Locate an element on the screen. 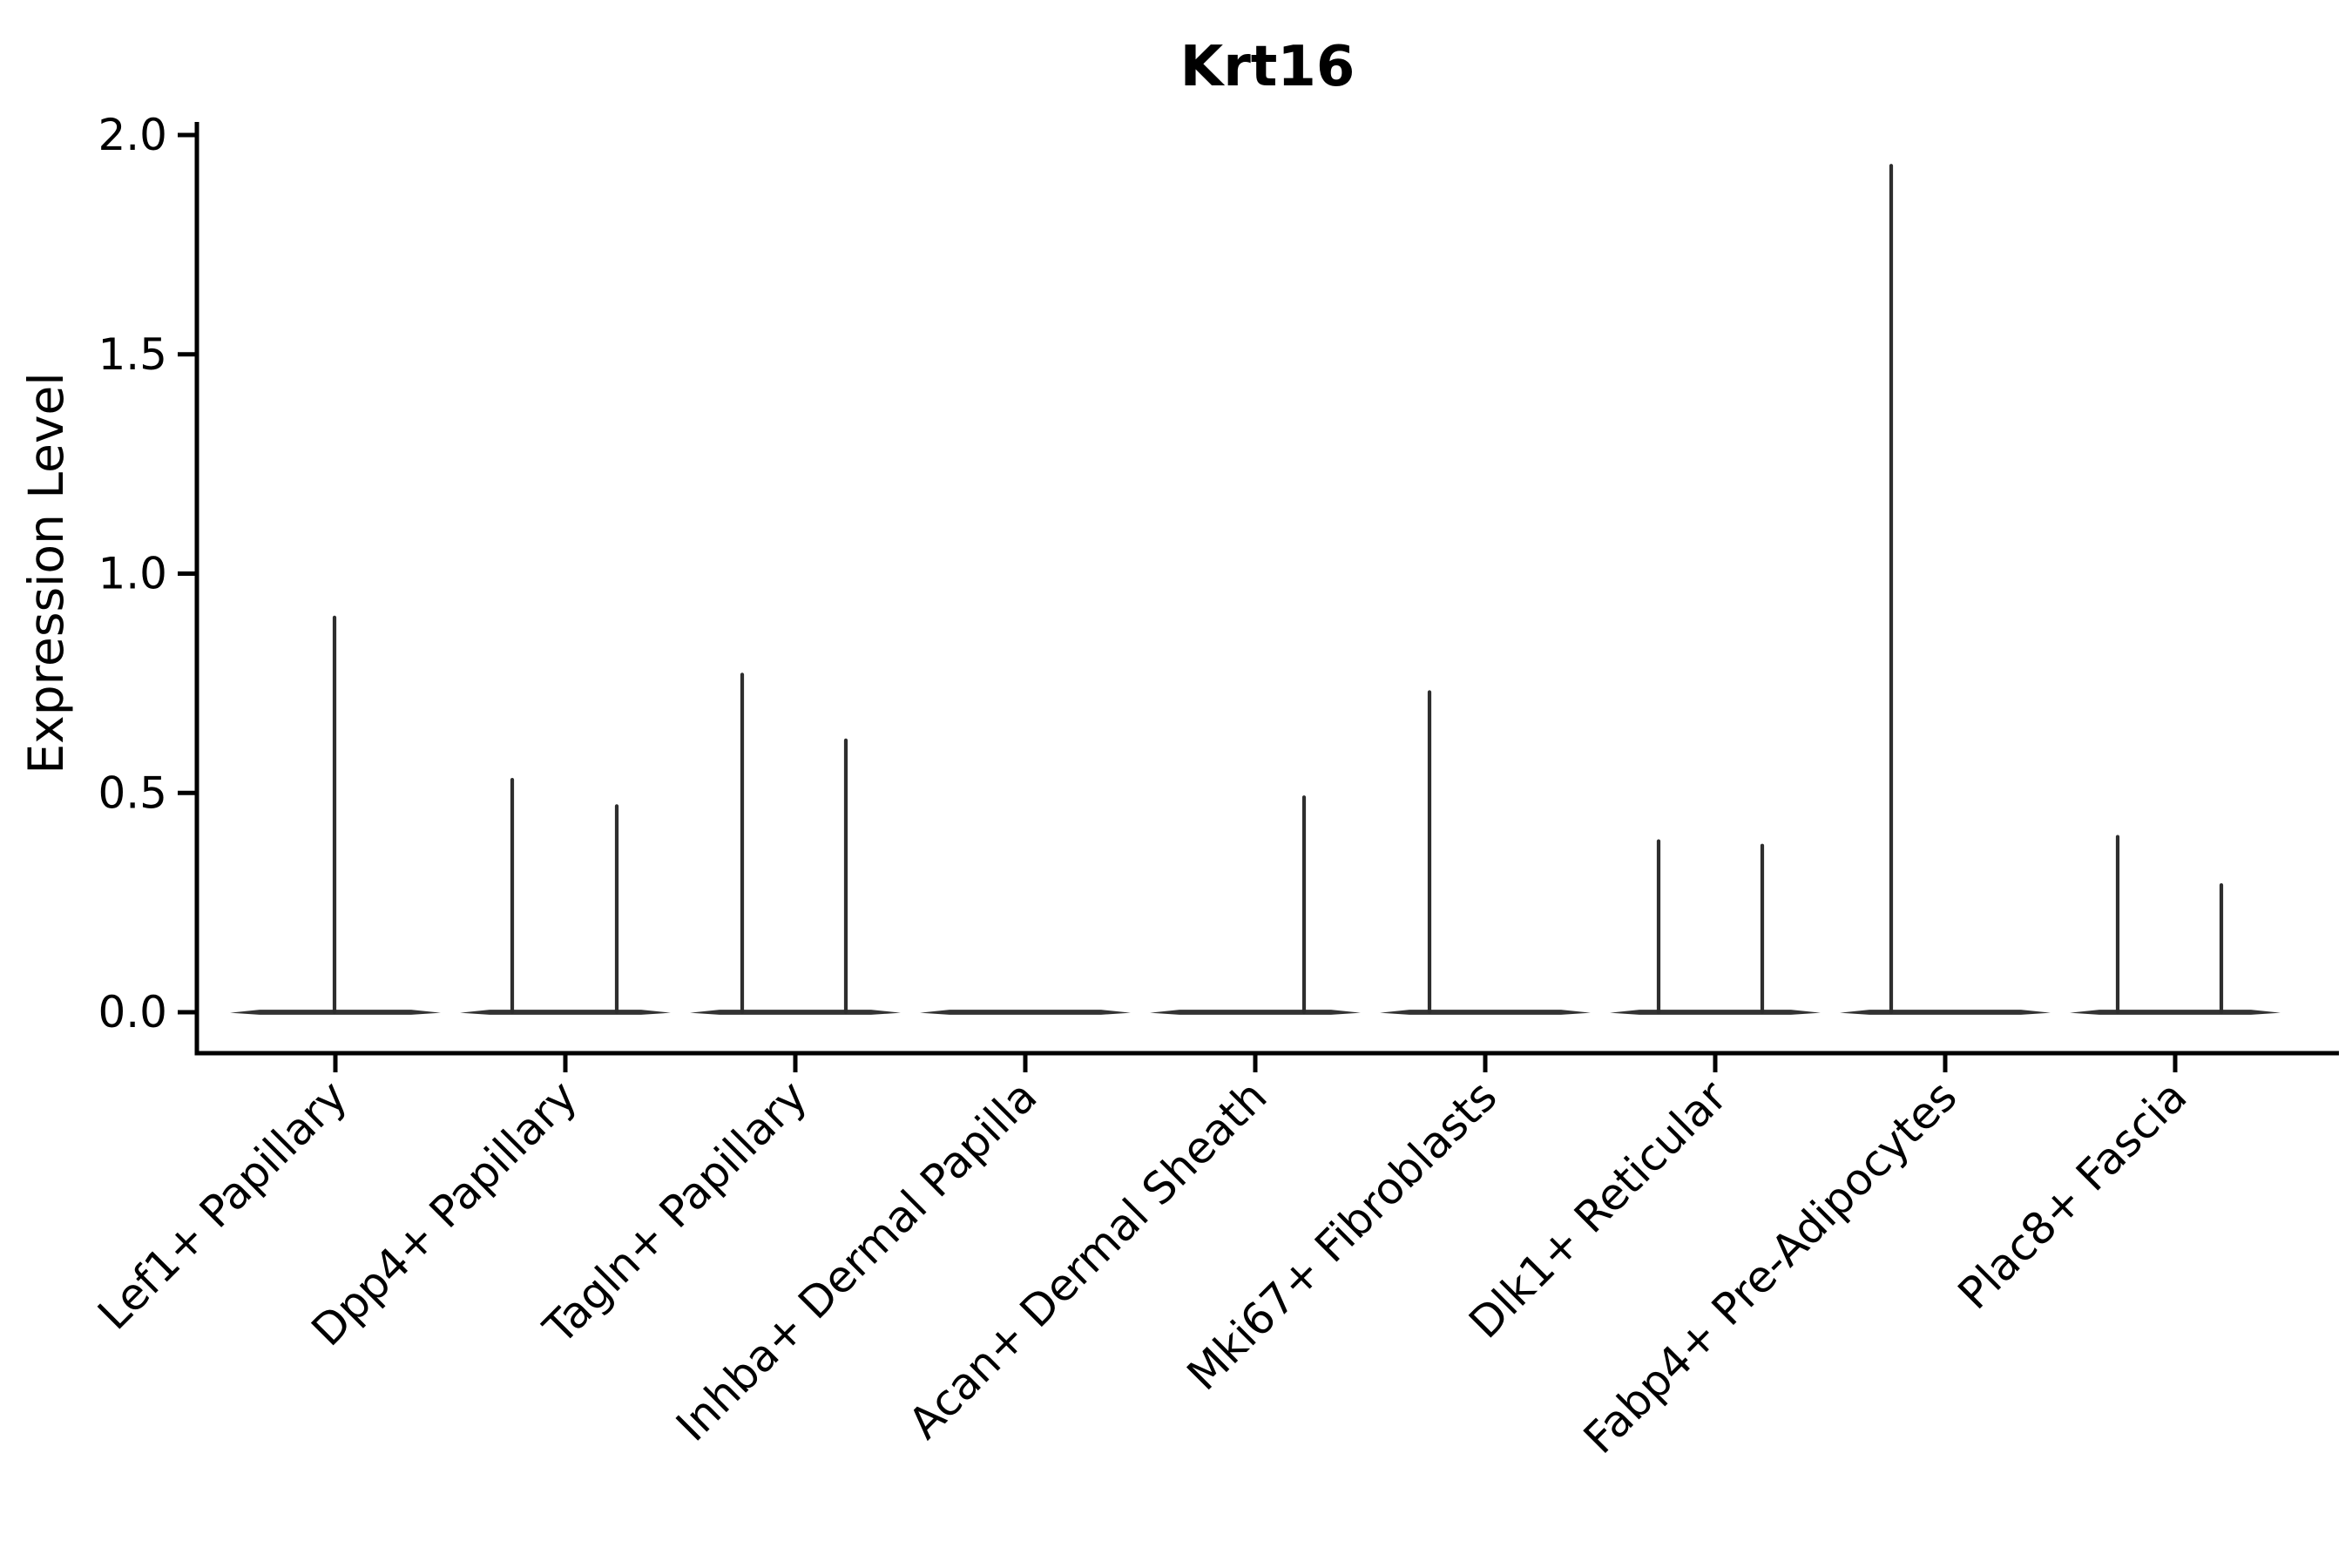 The width and height of the screenshot is (2352, 1568). y-tick-label: 0.5 is located at coordinates (132, 792).